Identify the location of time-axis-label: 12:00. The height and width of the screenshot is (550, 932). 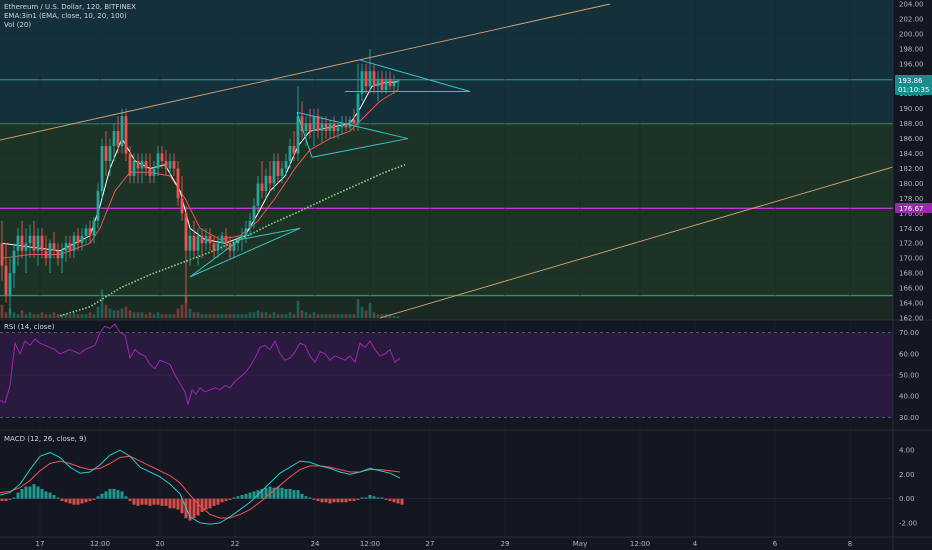
(370, 544).